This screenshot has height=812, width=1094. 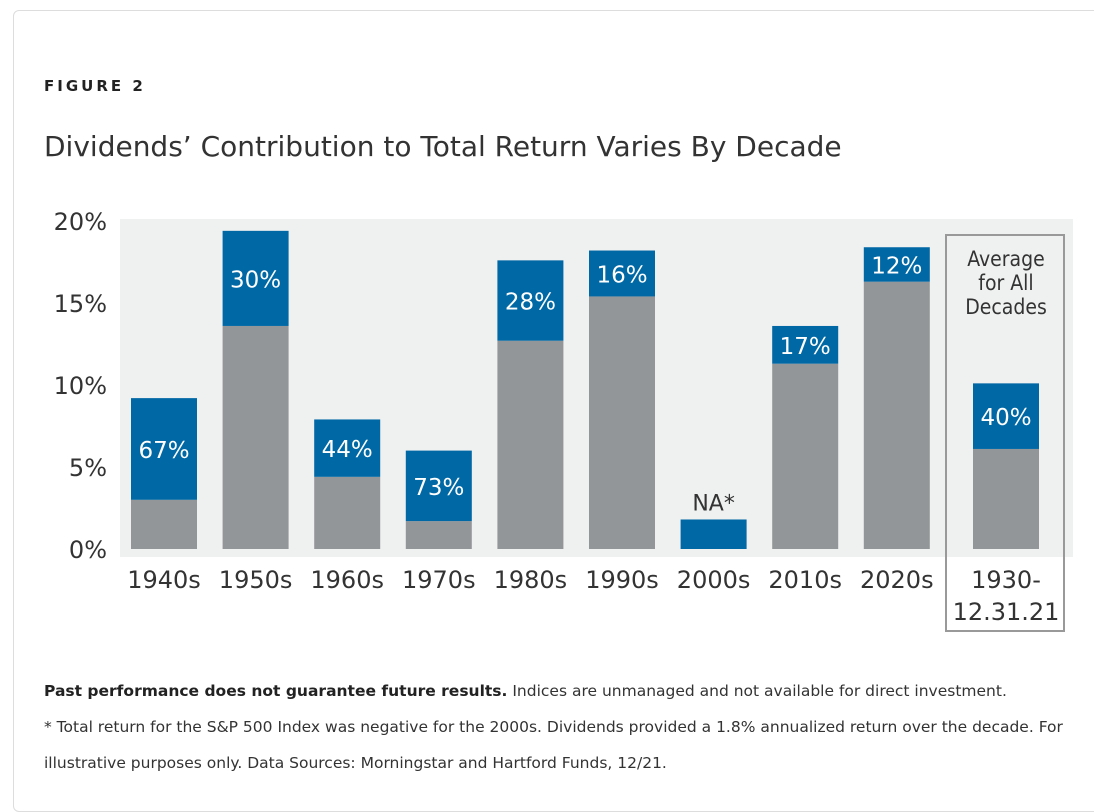 What do you see at coordinates (531, 580) in the screenshot?
I see `x-tick-label: 1980s` at bounding box center [531, 580].